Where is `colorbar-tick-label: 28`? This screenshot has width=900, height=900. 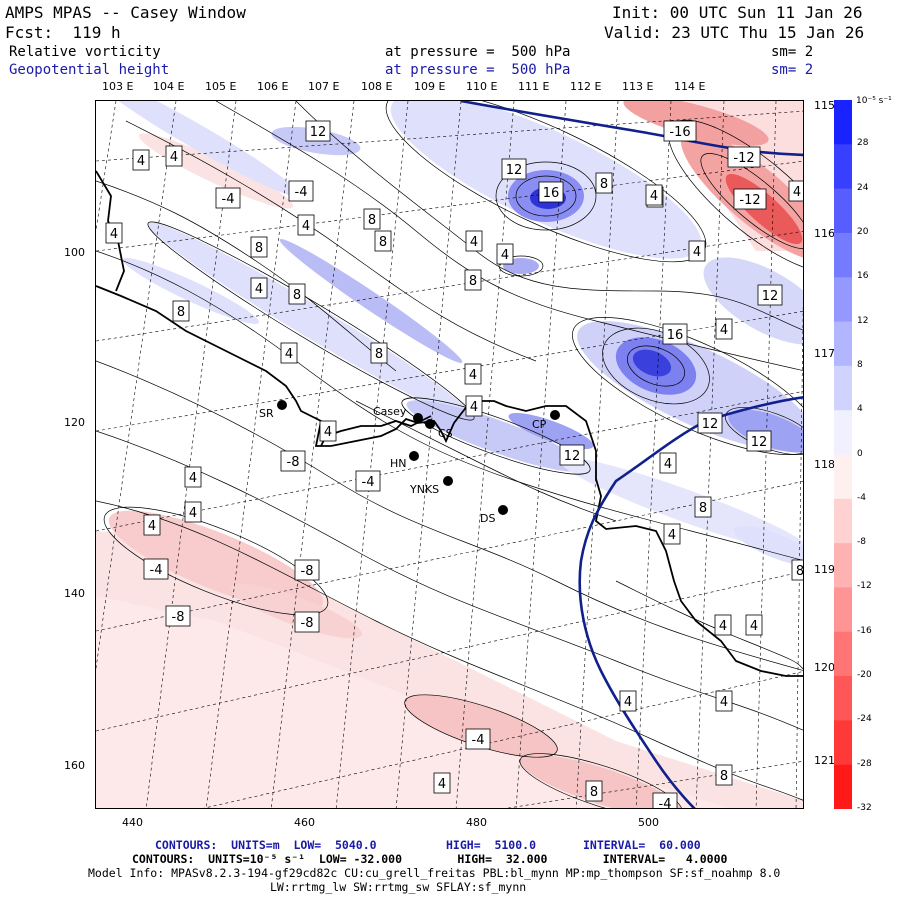
colorbar-tick-label: 28 is located at coordinates (863, 143).